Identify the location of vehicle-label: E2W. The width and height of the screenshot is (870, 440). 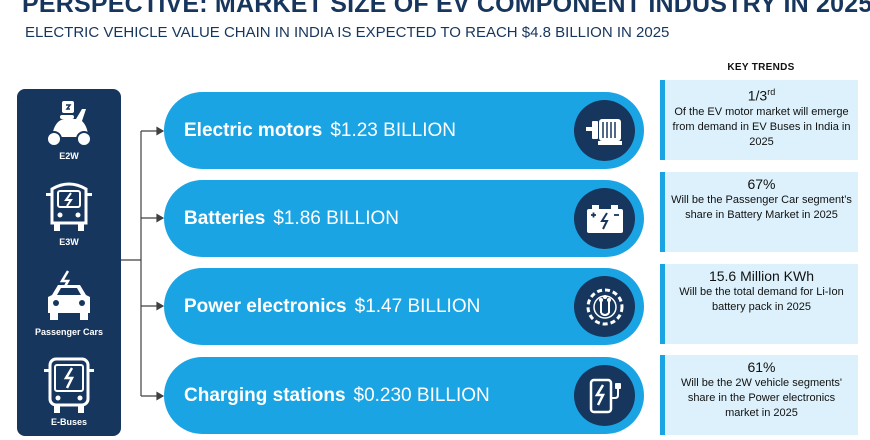
(69, 156).